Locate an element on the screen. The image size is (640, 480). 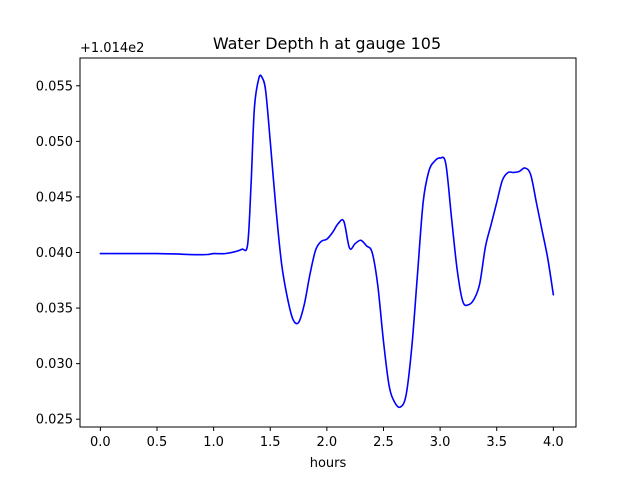
y-tick-label: 0.055 is located at coordinates (54, 86).